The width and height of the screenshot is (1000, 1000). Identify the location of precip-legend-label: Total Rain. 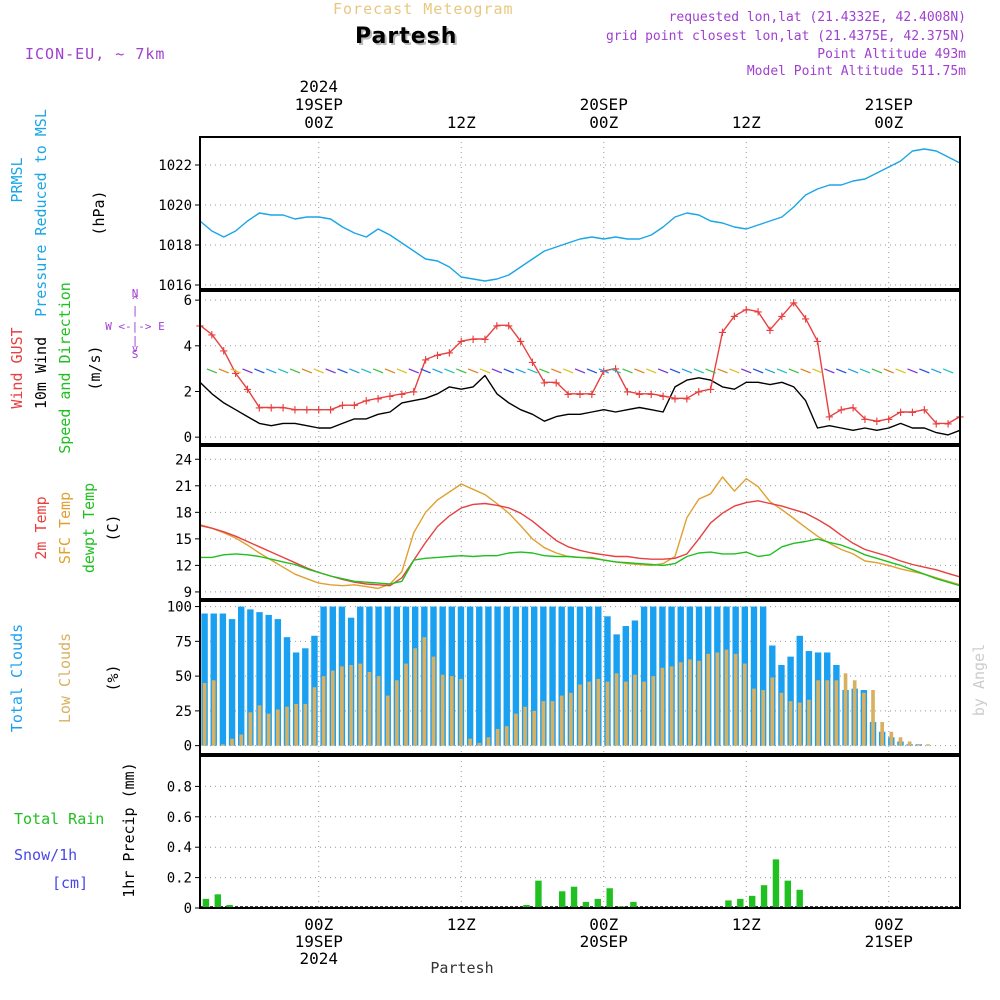
(59, 819).